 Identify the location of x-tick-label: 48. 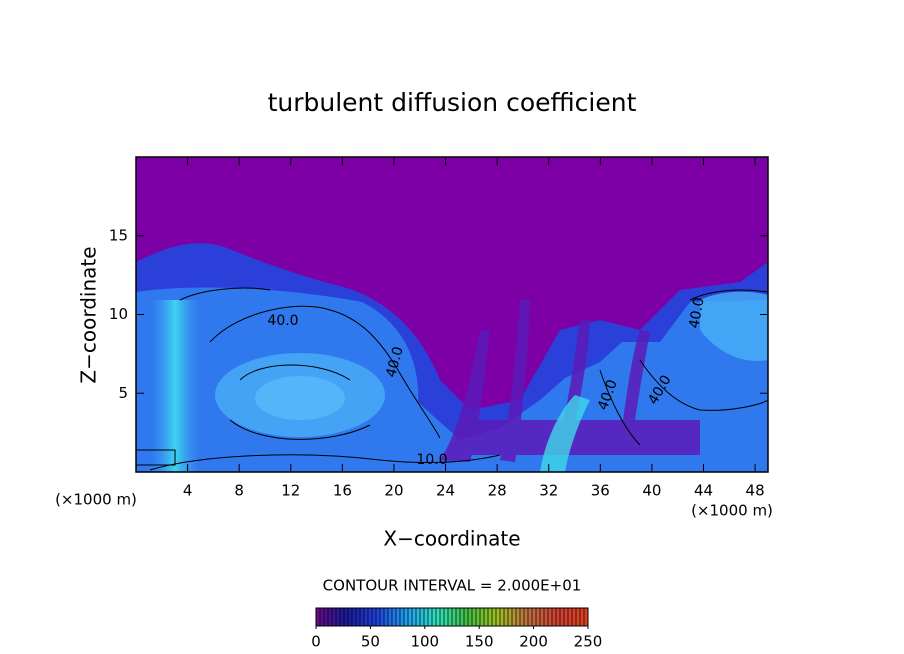
(755, 491).